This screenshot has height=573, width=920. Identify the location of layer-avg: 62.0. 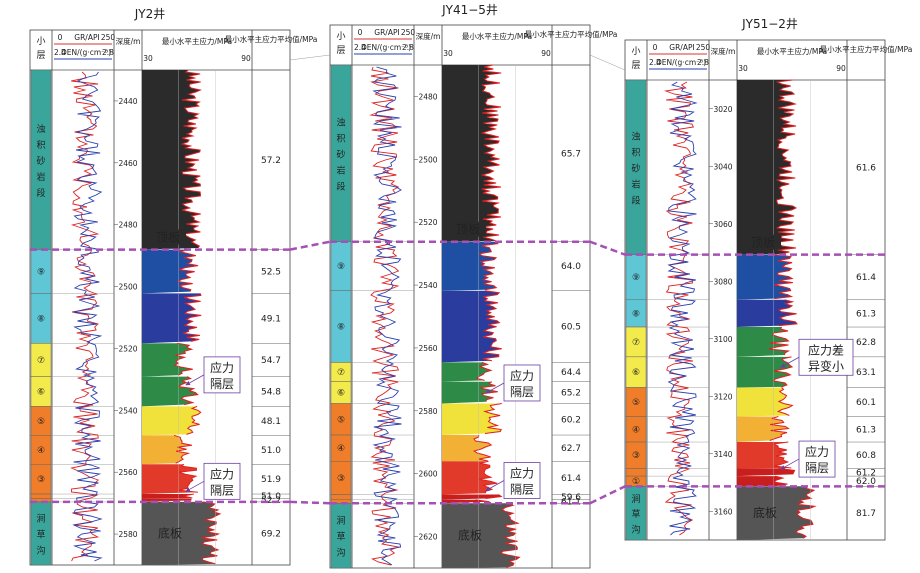
(866, 482).